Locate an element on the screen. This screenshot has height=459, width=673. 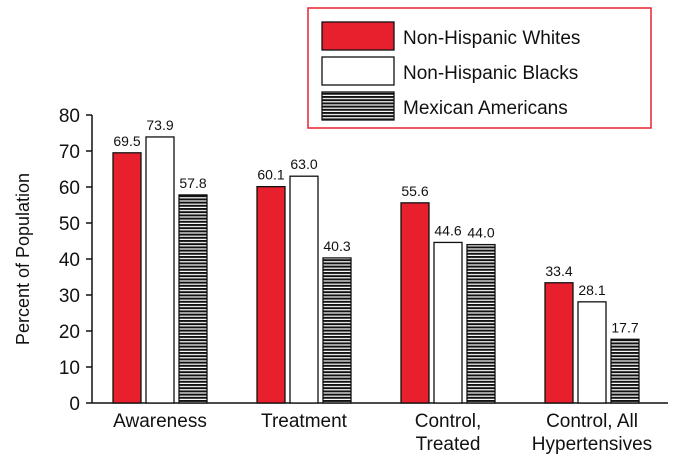
data-label: 28.1 is located at coordinates (591, 290).